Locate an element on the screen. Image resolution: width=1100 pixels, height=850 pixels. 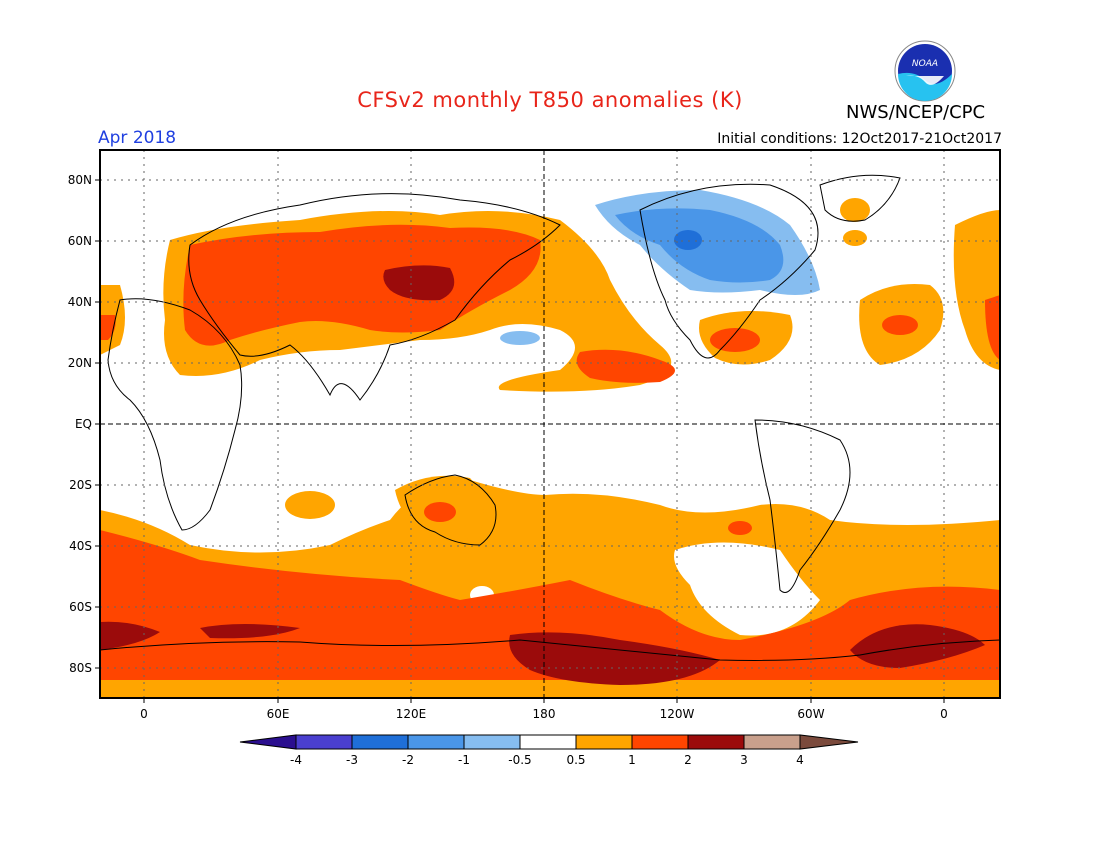
longitude-labels: 0 60E 120E 180 120W 60W 0 is located at coordinates (544, 714).